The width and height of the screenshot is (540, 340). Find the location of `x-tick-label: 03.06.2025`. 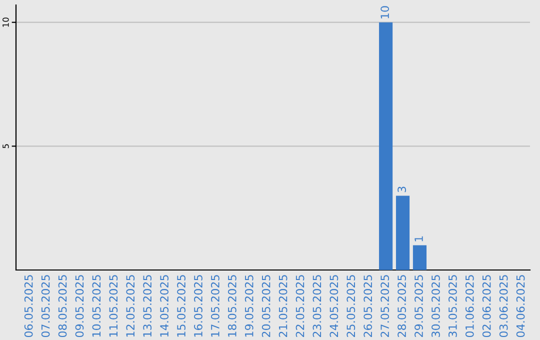

x-tick-label: 03.06.2025 is located at coordinates (503, 306).